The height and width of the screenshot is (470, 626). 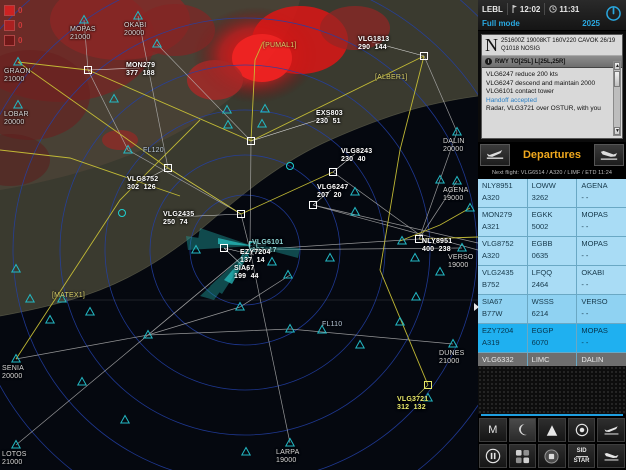 I want to click on squawk-text: 0635, so click(x=540, y=255).